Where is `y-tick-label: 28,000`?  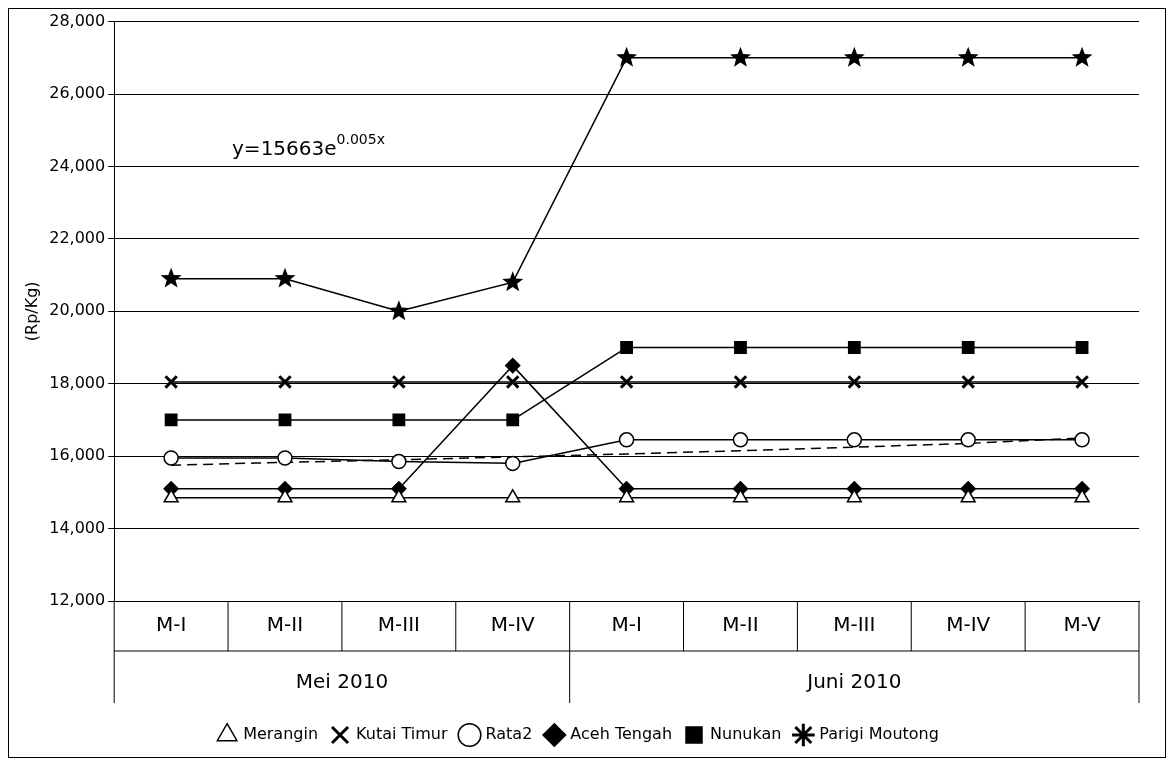 y-tick-label: 28,000 is located at coordinates (77, 20).